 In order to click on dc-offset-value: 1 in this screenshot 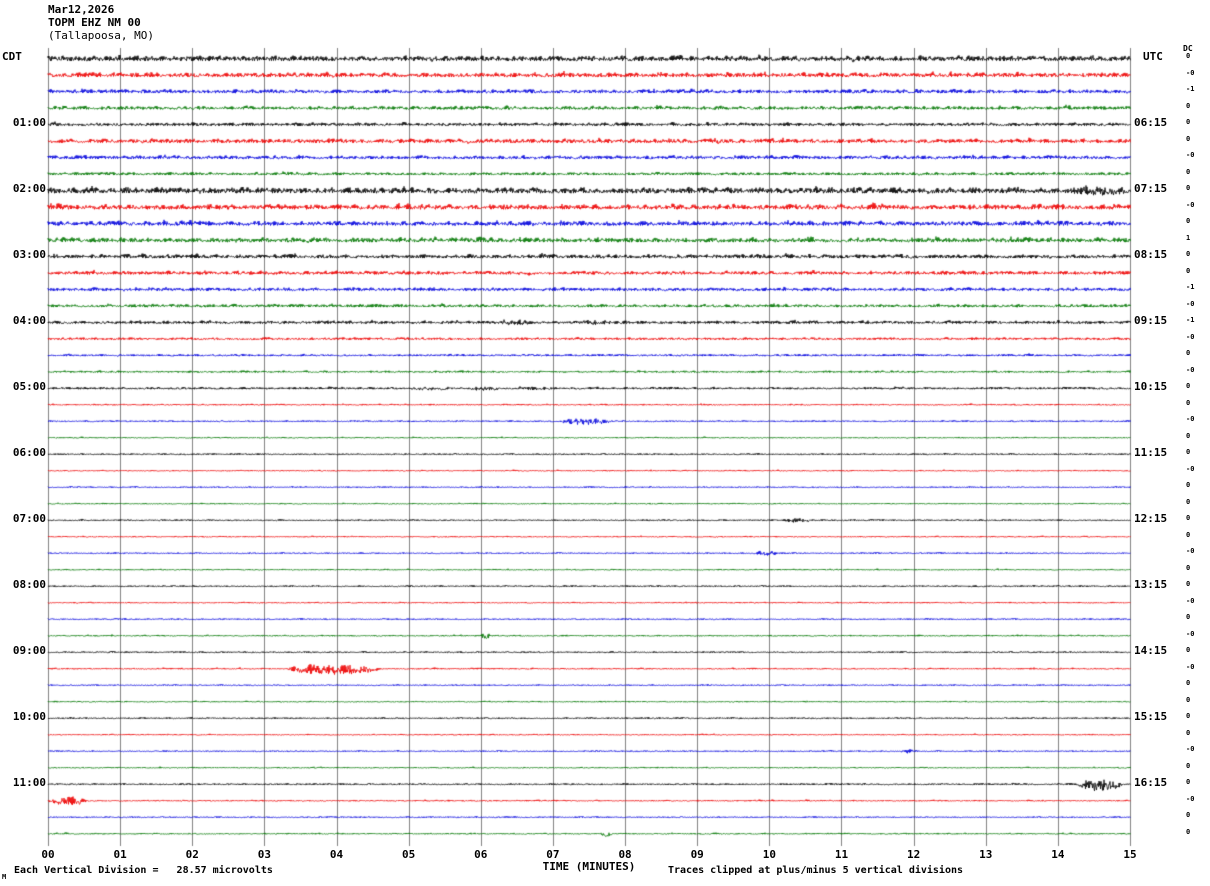, I will do `click(1188, 237)`.